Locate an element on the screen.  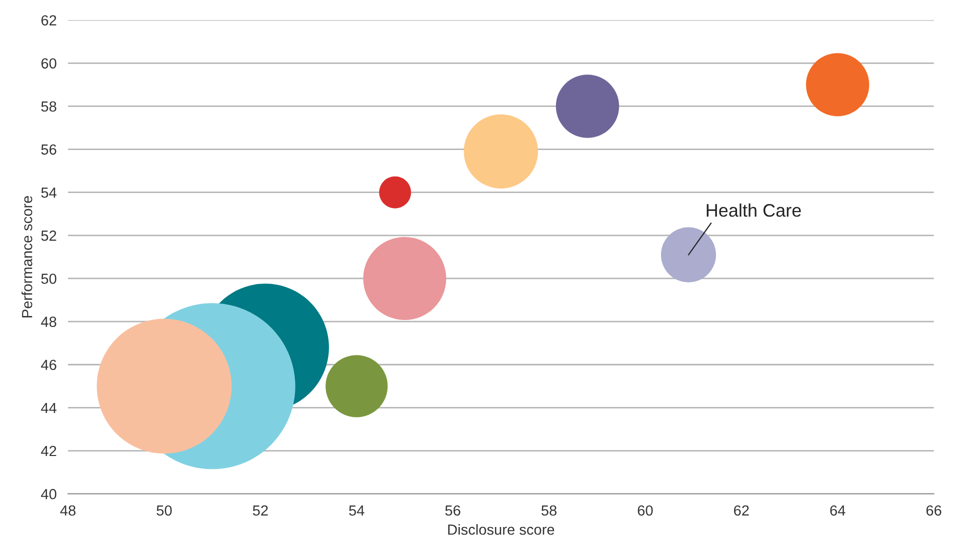
x-tick-label: 56 is located at coordinates (452, 510).